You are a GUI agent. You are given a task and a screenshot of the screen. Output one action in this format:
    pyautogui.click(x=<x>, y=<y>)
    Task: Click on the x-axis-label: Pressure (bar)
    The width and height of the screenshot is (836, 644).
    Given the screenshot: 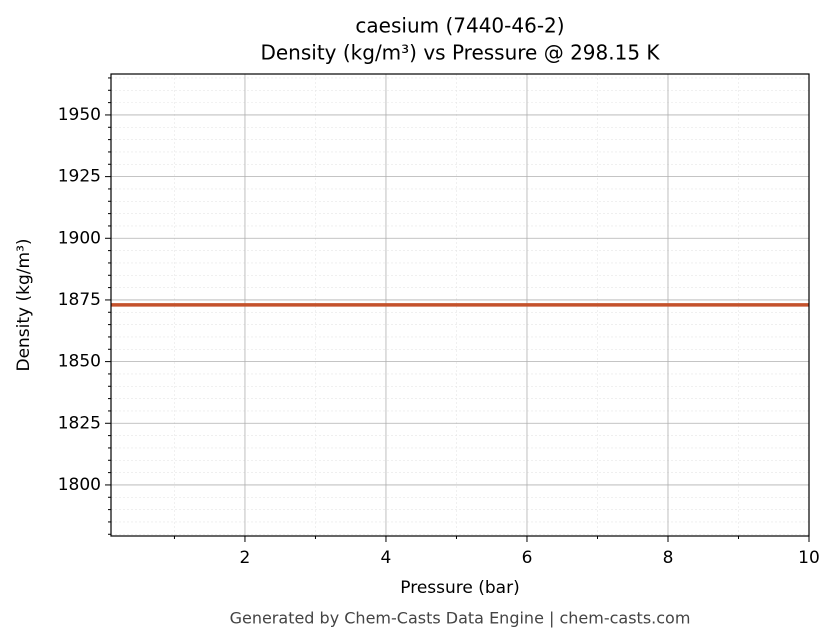 What is the action you would take?
    pyautogui.click(x=459, y=588)
    